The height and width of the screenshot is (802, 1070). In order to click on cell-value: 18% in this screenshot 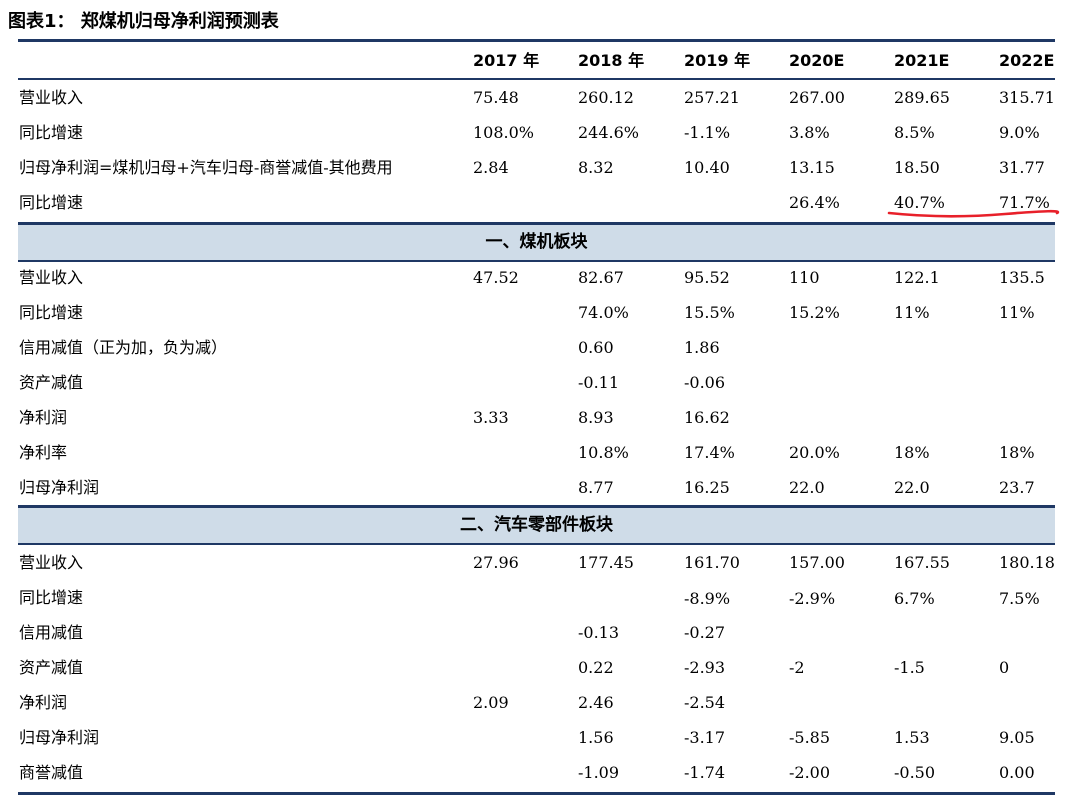, I will do `click(1017, 452)`.